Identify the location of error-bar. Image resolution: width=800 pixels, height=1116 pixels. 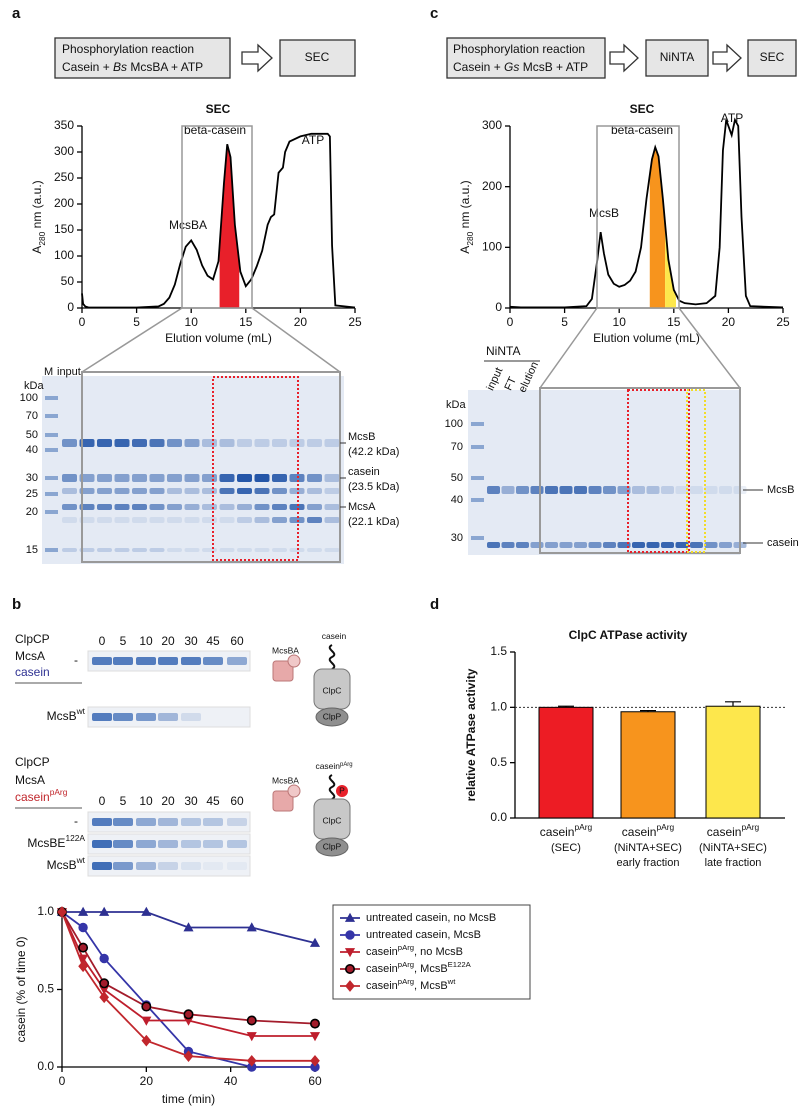
(566, 706).